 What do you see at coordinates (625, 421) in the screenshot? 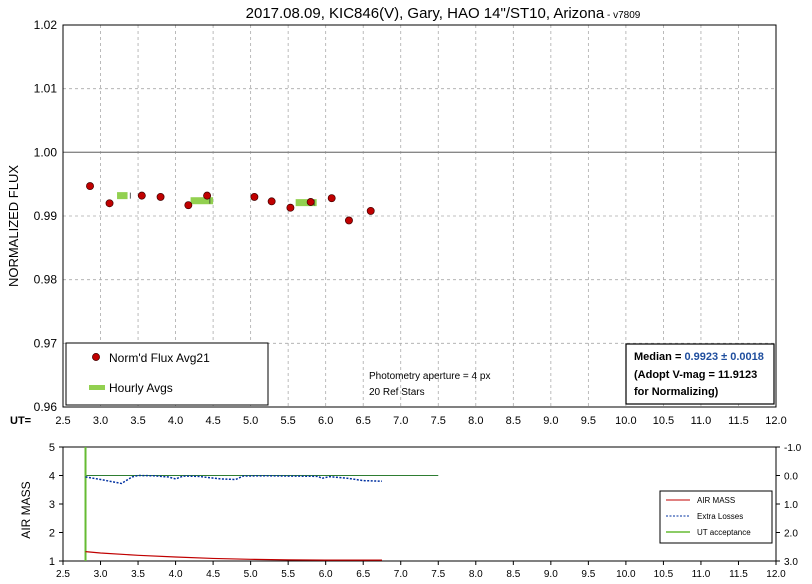
I see `x-tick-label: 10.0` at bounding box center [625, 421].